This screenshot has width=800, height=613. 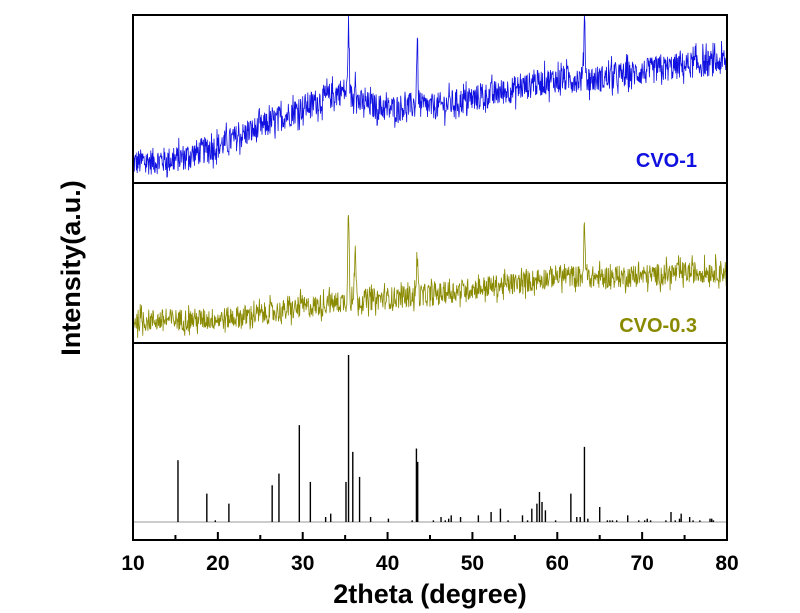 What do you see at coordinates (430, 553) in the screenshot?
I see `x-axis-ticks: 10 20 30 40 50 60 70 80` at bounding box center [430, 553].